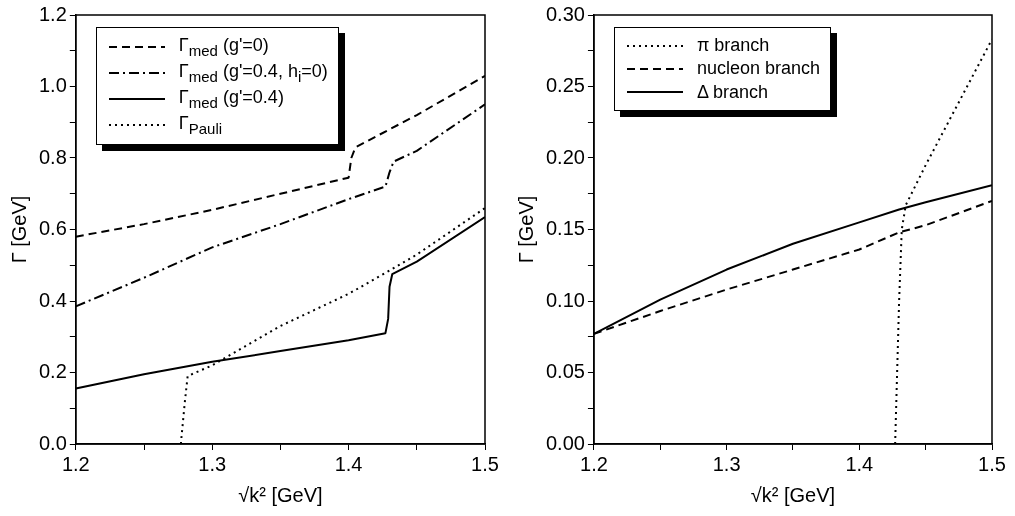  What do you see at coordinates (253, 73) in the screenshot?
I see `legend-label: Γ$_{med}$ (g'=0.4, h$_{i}$=0)` at bounding box center [253, 73].